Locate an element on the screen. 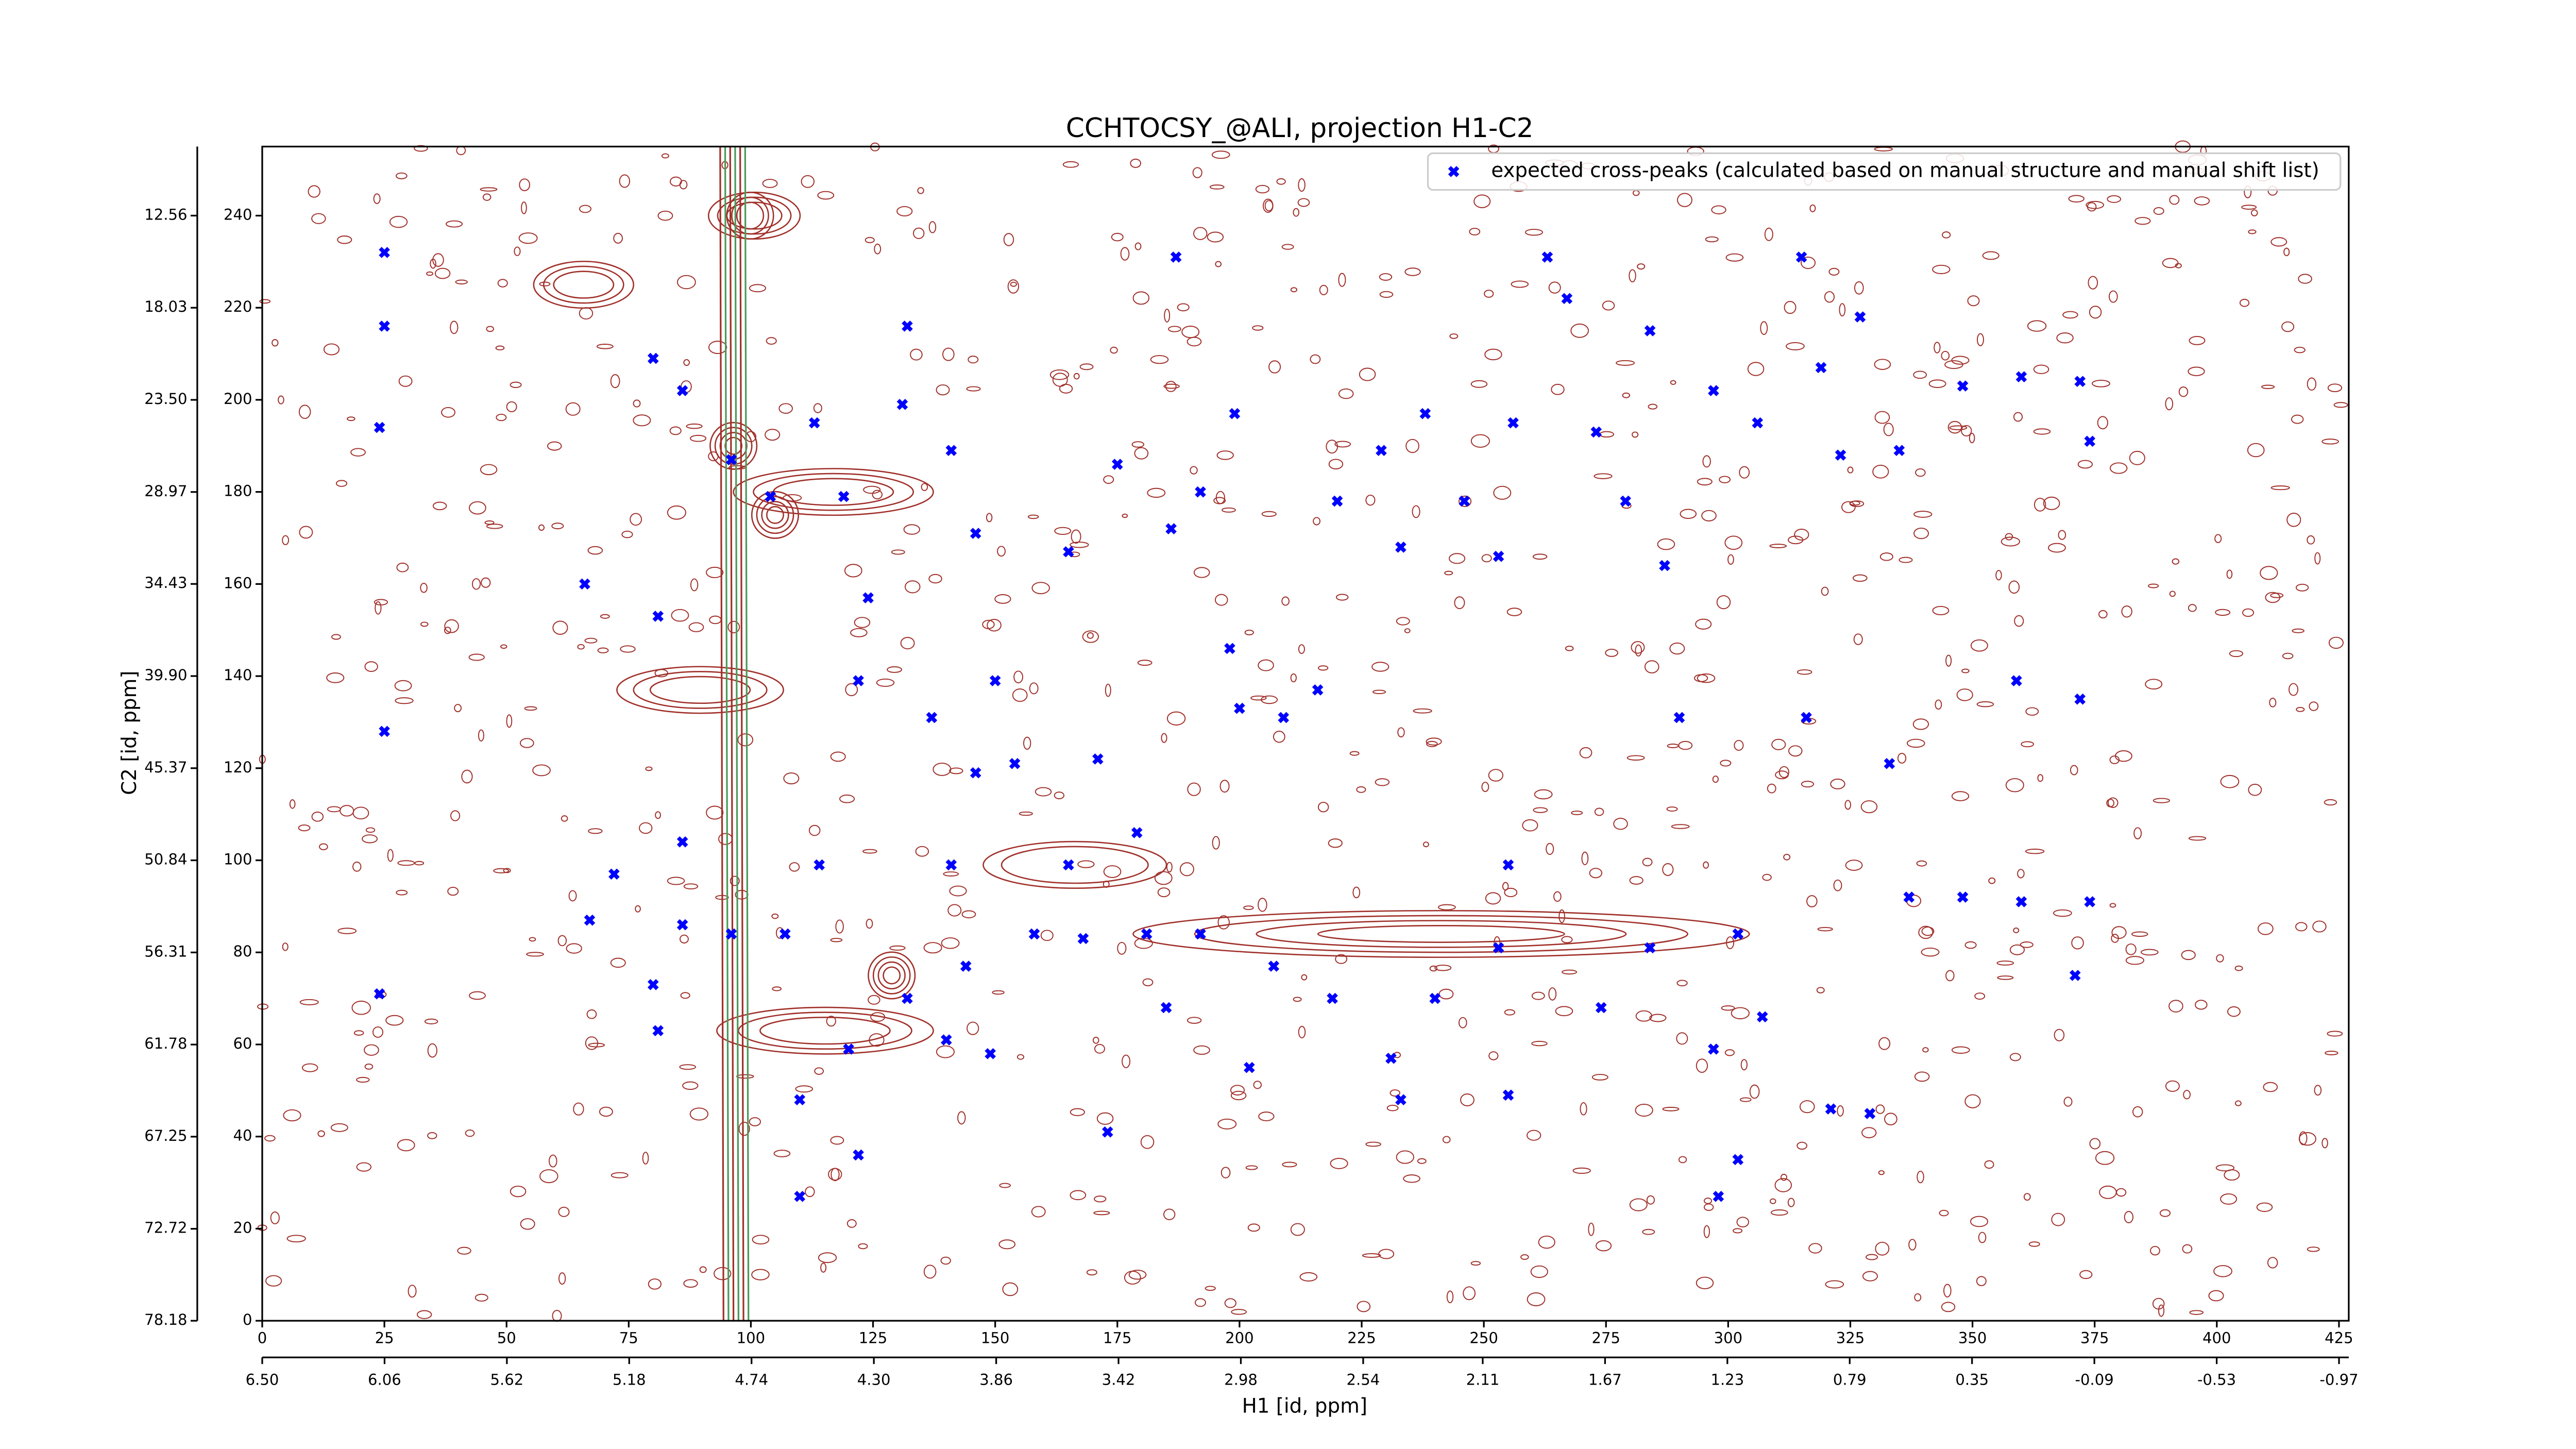  y-tick-label: 180 is located at coordinates (238, 491).